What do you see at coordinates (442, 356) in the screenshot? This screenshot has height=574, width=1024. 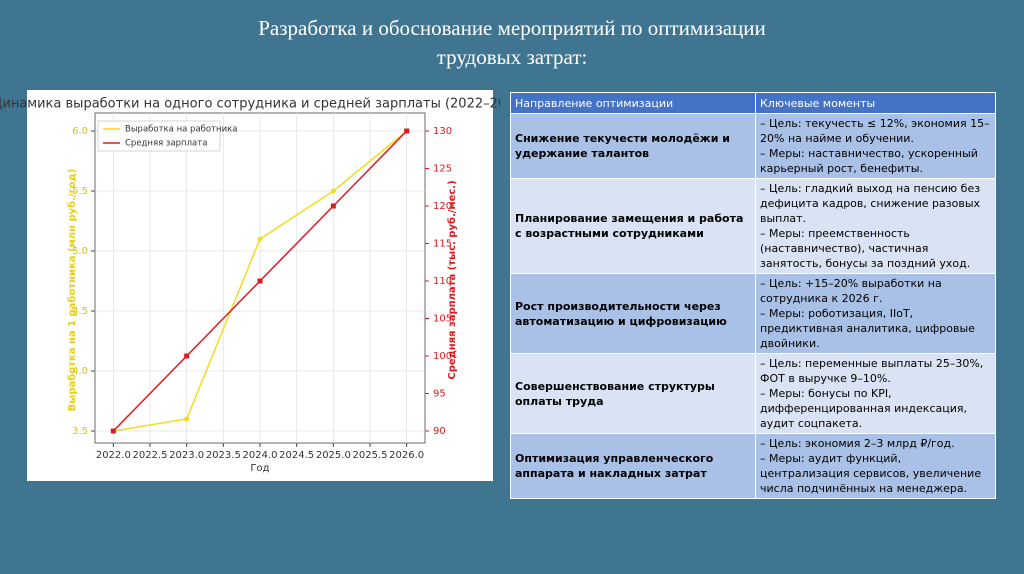 I see `y2-tick-label: 100` at bounding box center [442, 356].